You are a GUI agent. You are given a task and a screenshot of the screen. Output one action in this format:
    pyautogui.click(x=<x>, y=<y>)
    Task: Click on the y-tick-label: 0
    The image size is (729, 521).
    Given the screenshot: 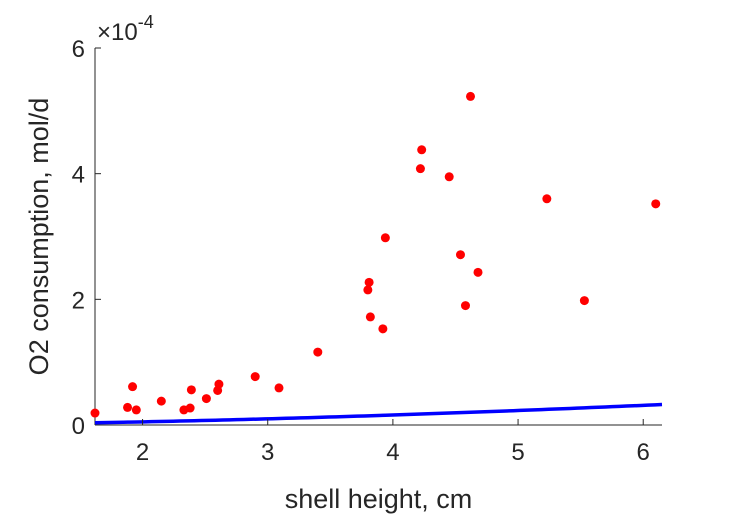 What is the action you would take?
    pyautogui.click(x=78, y=426)
    